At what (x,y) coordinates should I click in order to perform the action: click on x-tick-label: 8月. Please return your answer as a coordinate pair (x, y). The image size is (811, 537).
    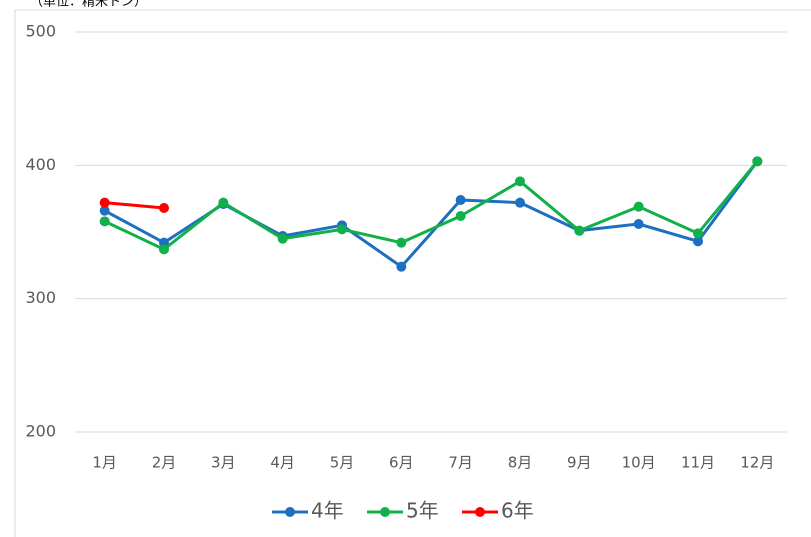
    Looking at the image, I should click on (520, 463).